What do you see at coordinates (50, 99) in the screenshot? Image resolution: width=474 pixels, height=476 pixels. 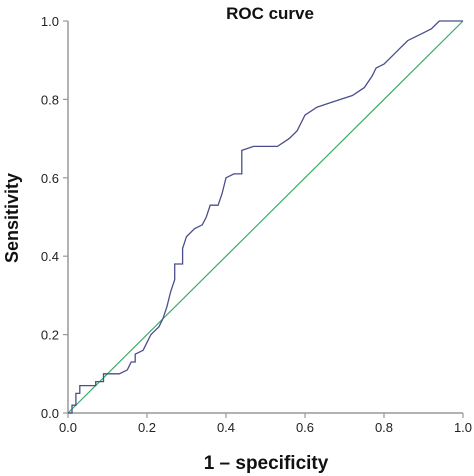 I see `y-tick-label: 0.8` at bounding box center [50, 99].